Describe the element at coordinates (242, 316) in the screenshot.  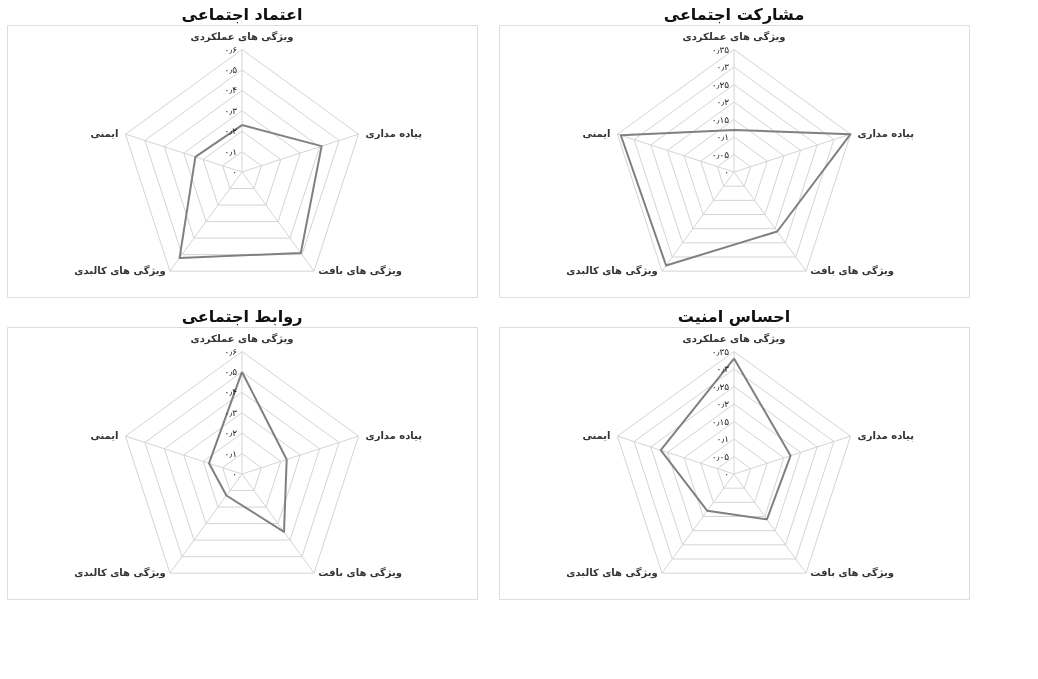
I see `chart-title: روابط اجتماعی` at that location.